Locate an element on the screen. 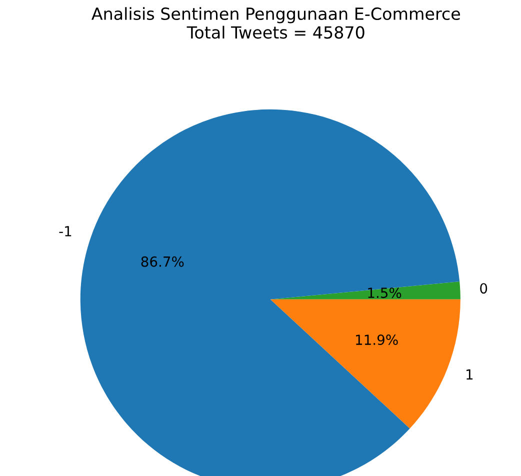  slice-label: 0 is located at coordinates (484, 288).